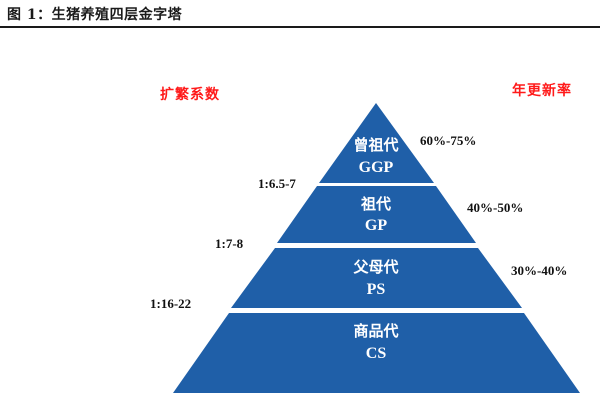 This screenshot has width=600, height=400. Describe the element at coordinates (376, 214) in the screenshot. I see `pyramid-layer-gp` at that location.